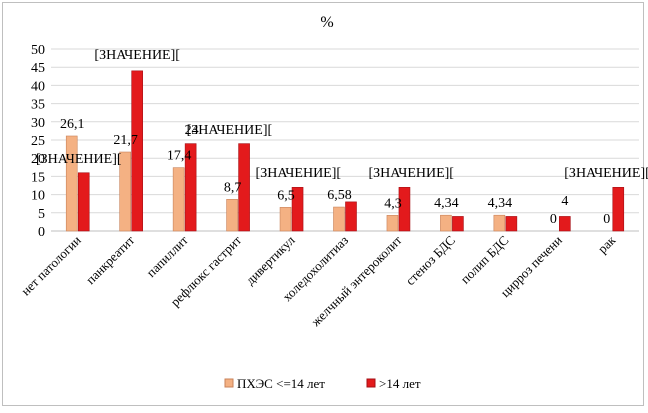  Describe the element at coordinates (38, 123) in the screenshot. I see `y-tick-label: 30` at that location.